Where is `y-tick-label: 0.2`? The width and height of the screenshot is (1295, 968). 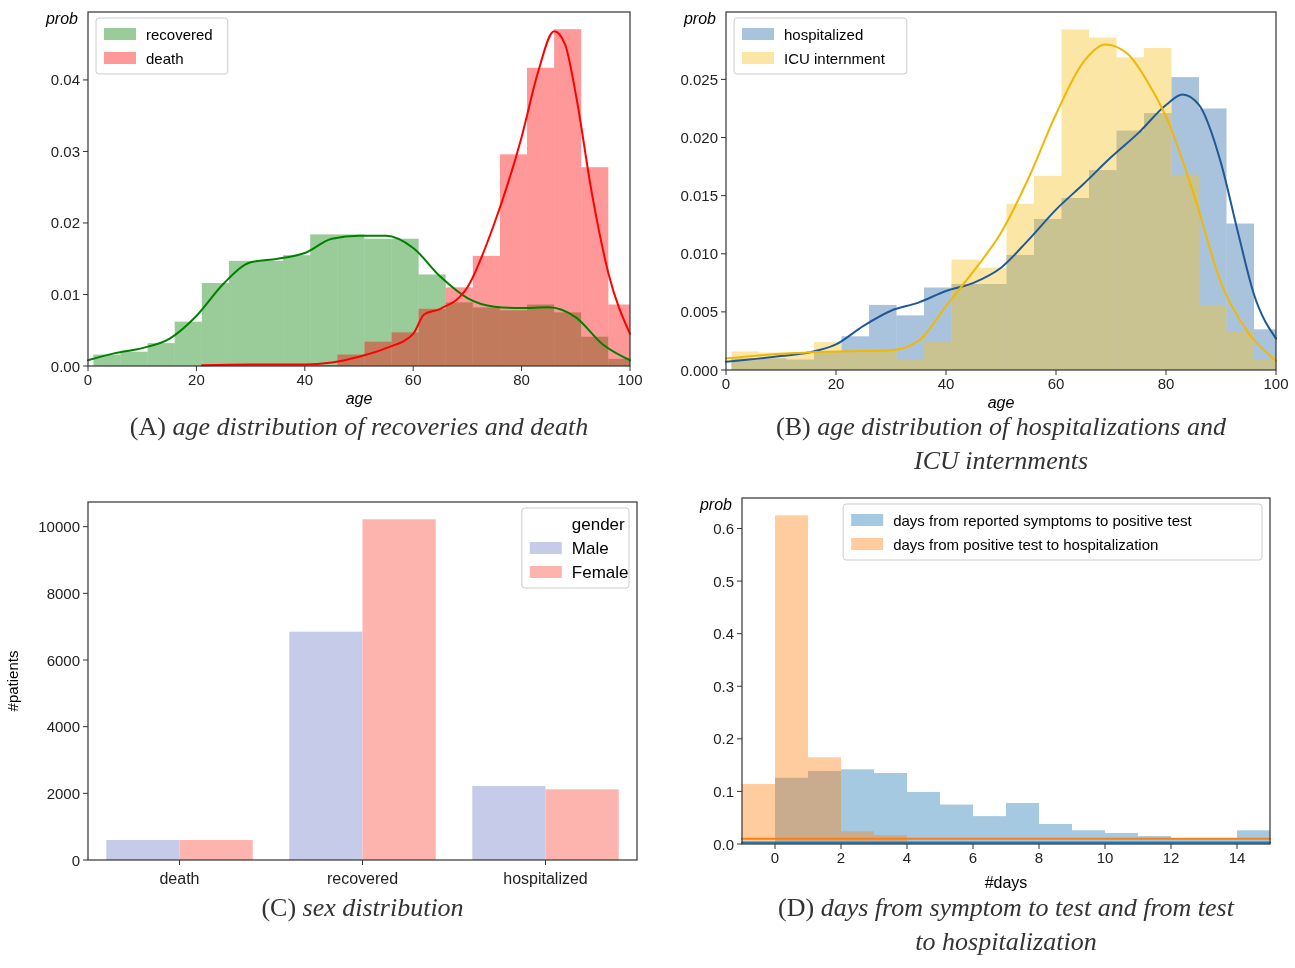
y-tick-label: 0.2 is located at coordinates (723, 739).